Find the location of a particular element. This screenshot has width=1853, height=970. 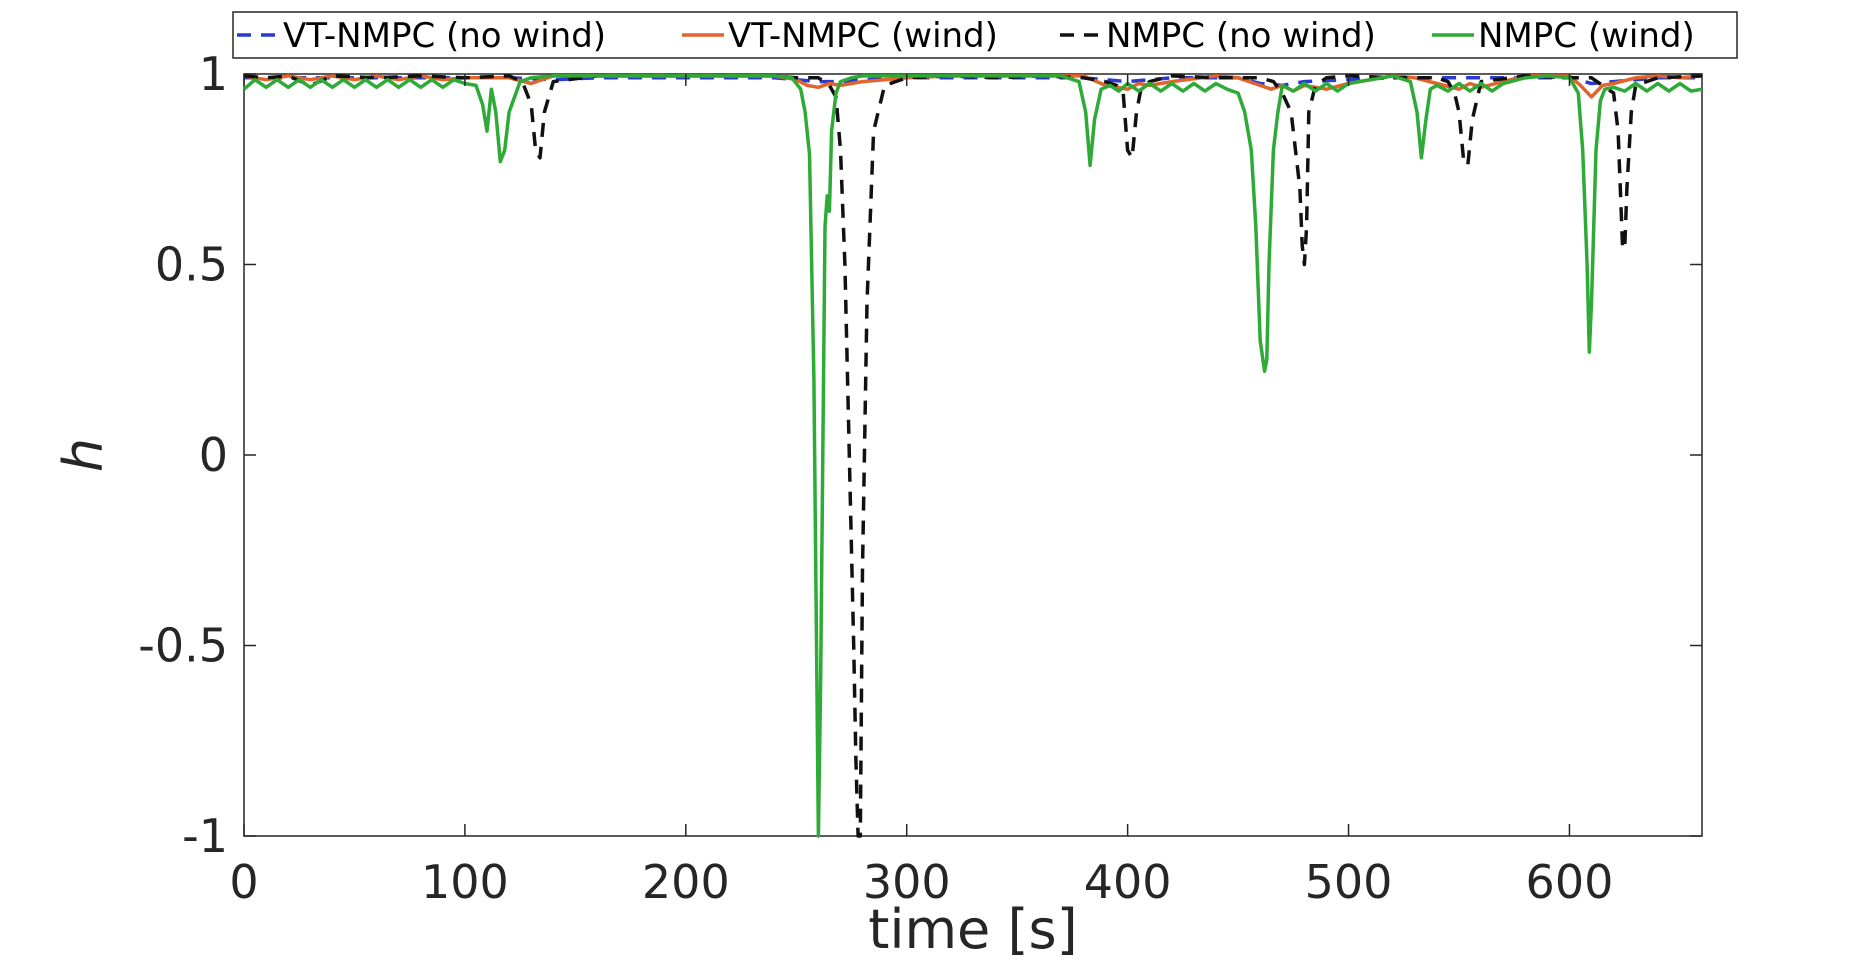

y-axis-label: h is located at coordinates (83, 455).